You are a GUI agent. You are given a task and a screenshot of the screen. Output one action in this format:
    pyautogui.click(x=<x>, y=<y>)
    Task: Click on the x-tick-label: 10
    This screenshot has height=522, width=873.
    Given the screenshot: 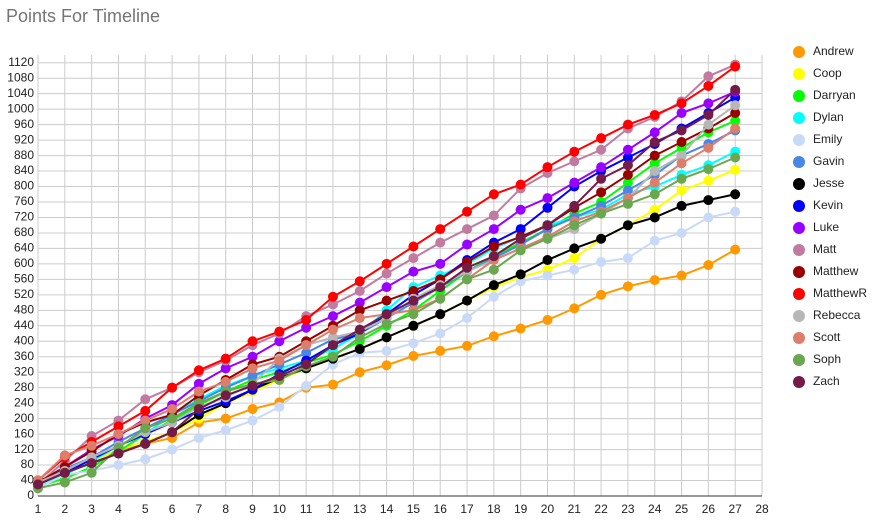 What is the action you would take?
    pyautogui.click(x=280, y=509)
    